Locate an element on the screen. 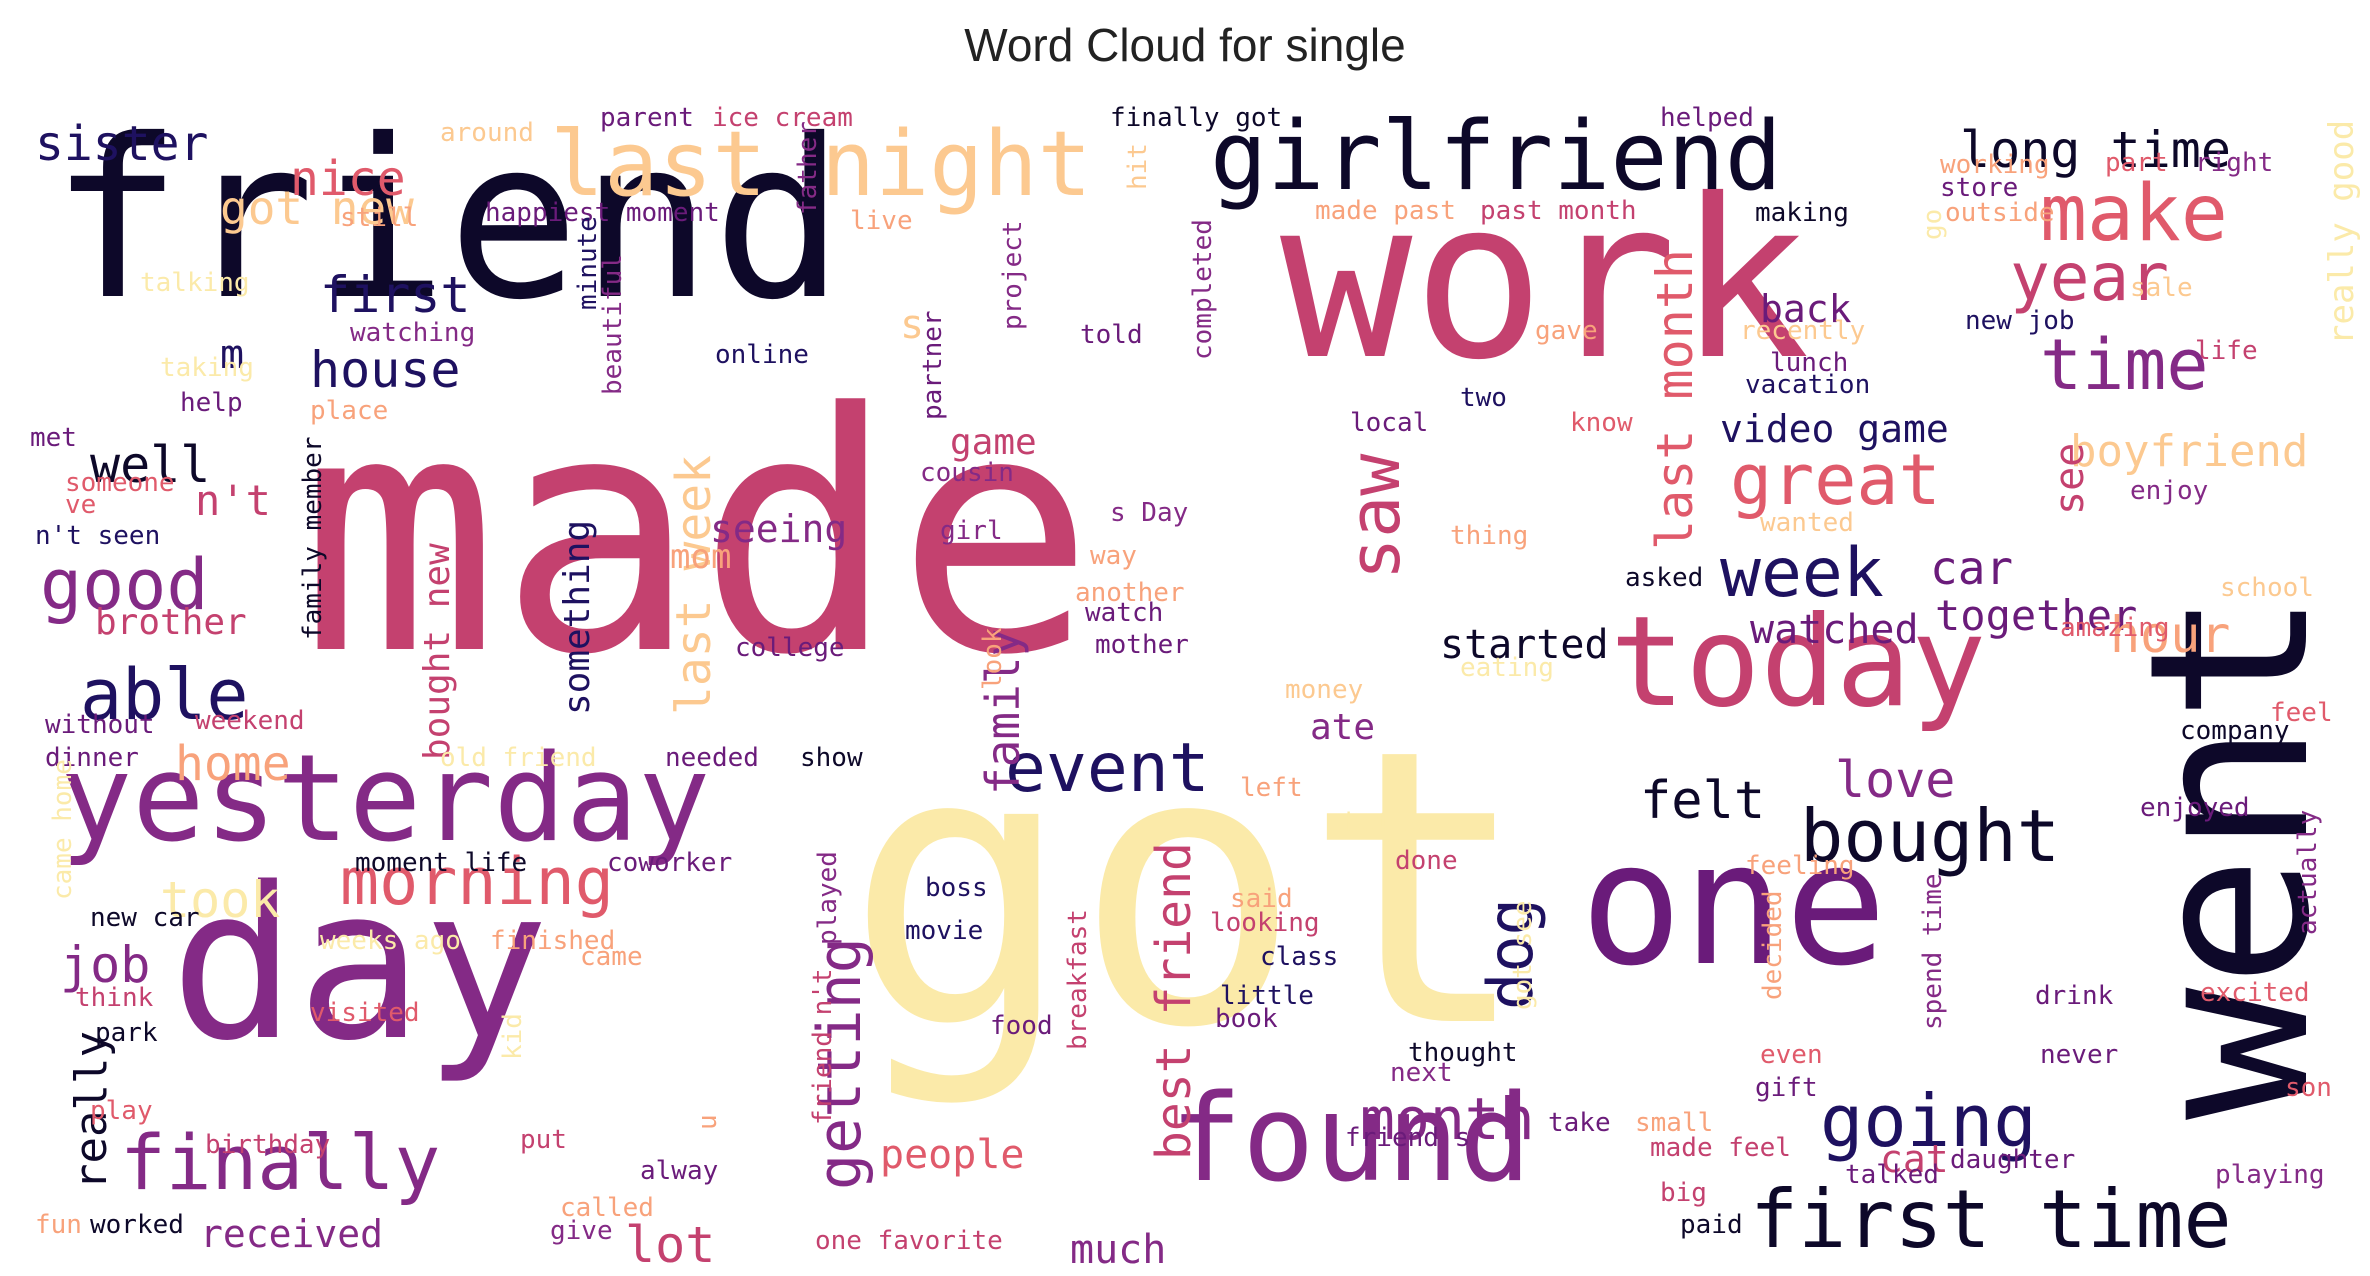  word-boyfriend: boyfriend is located at coordinates (2189, 451).